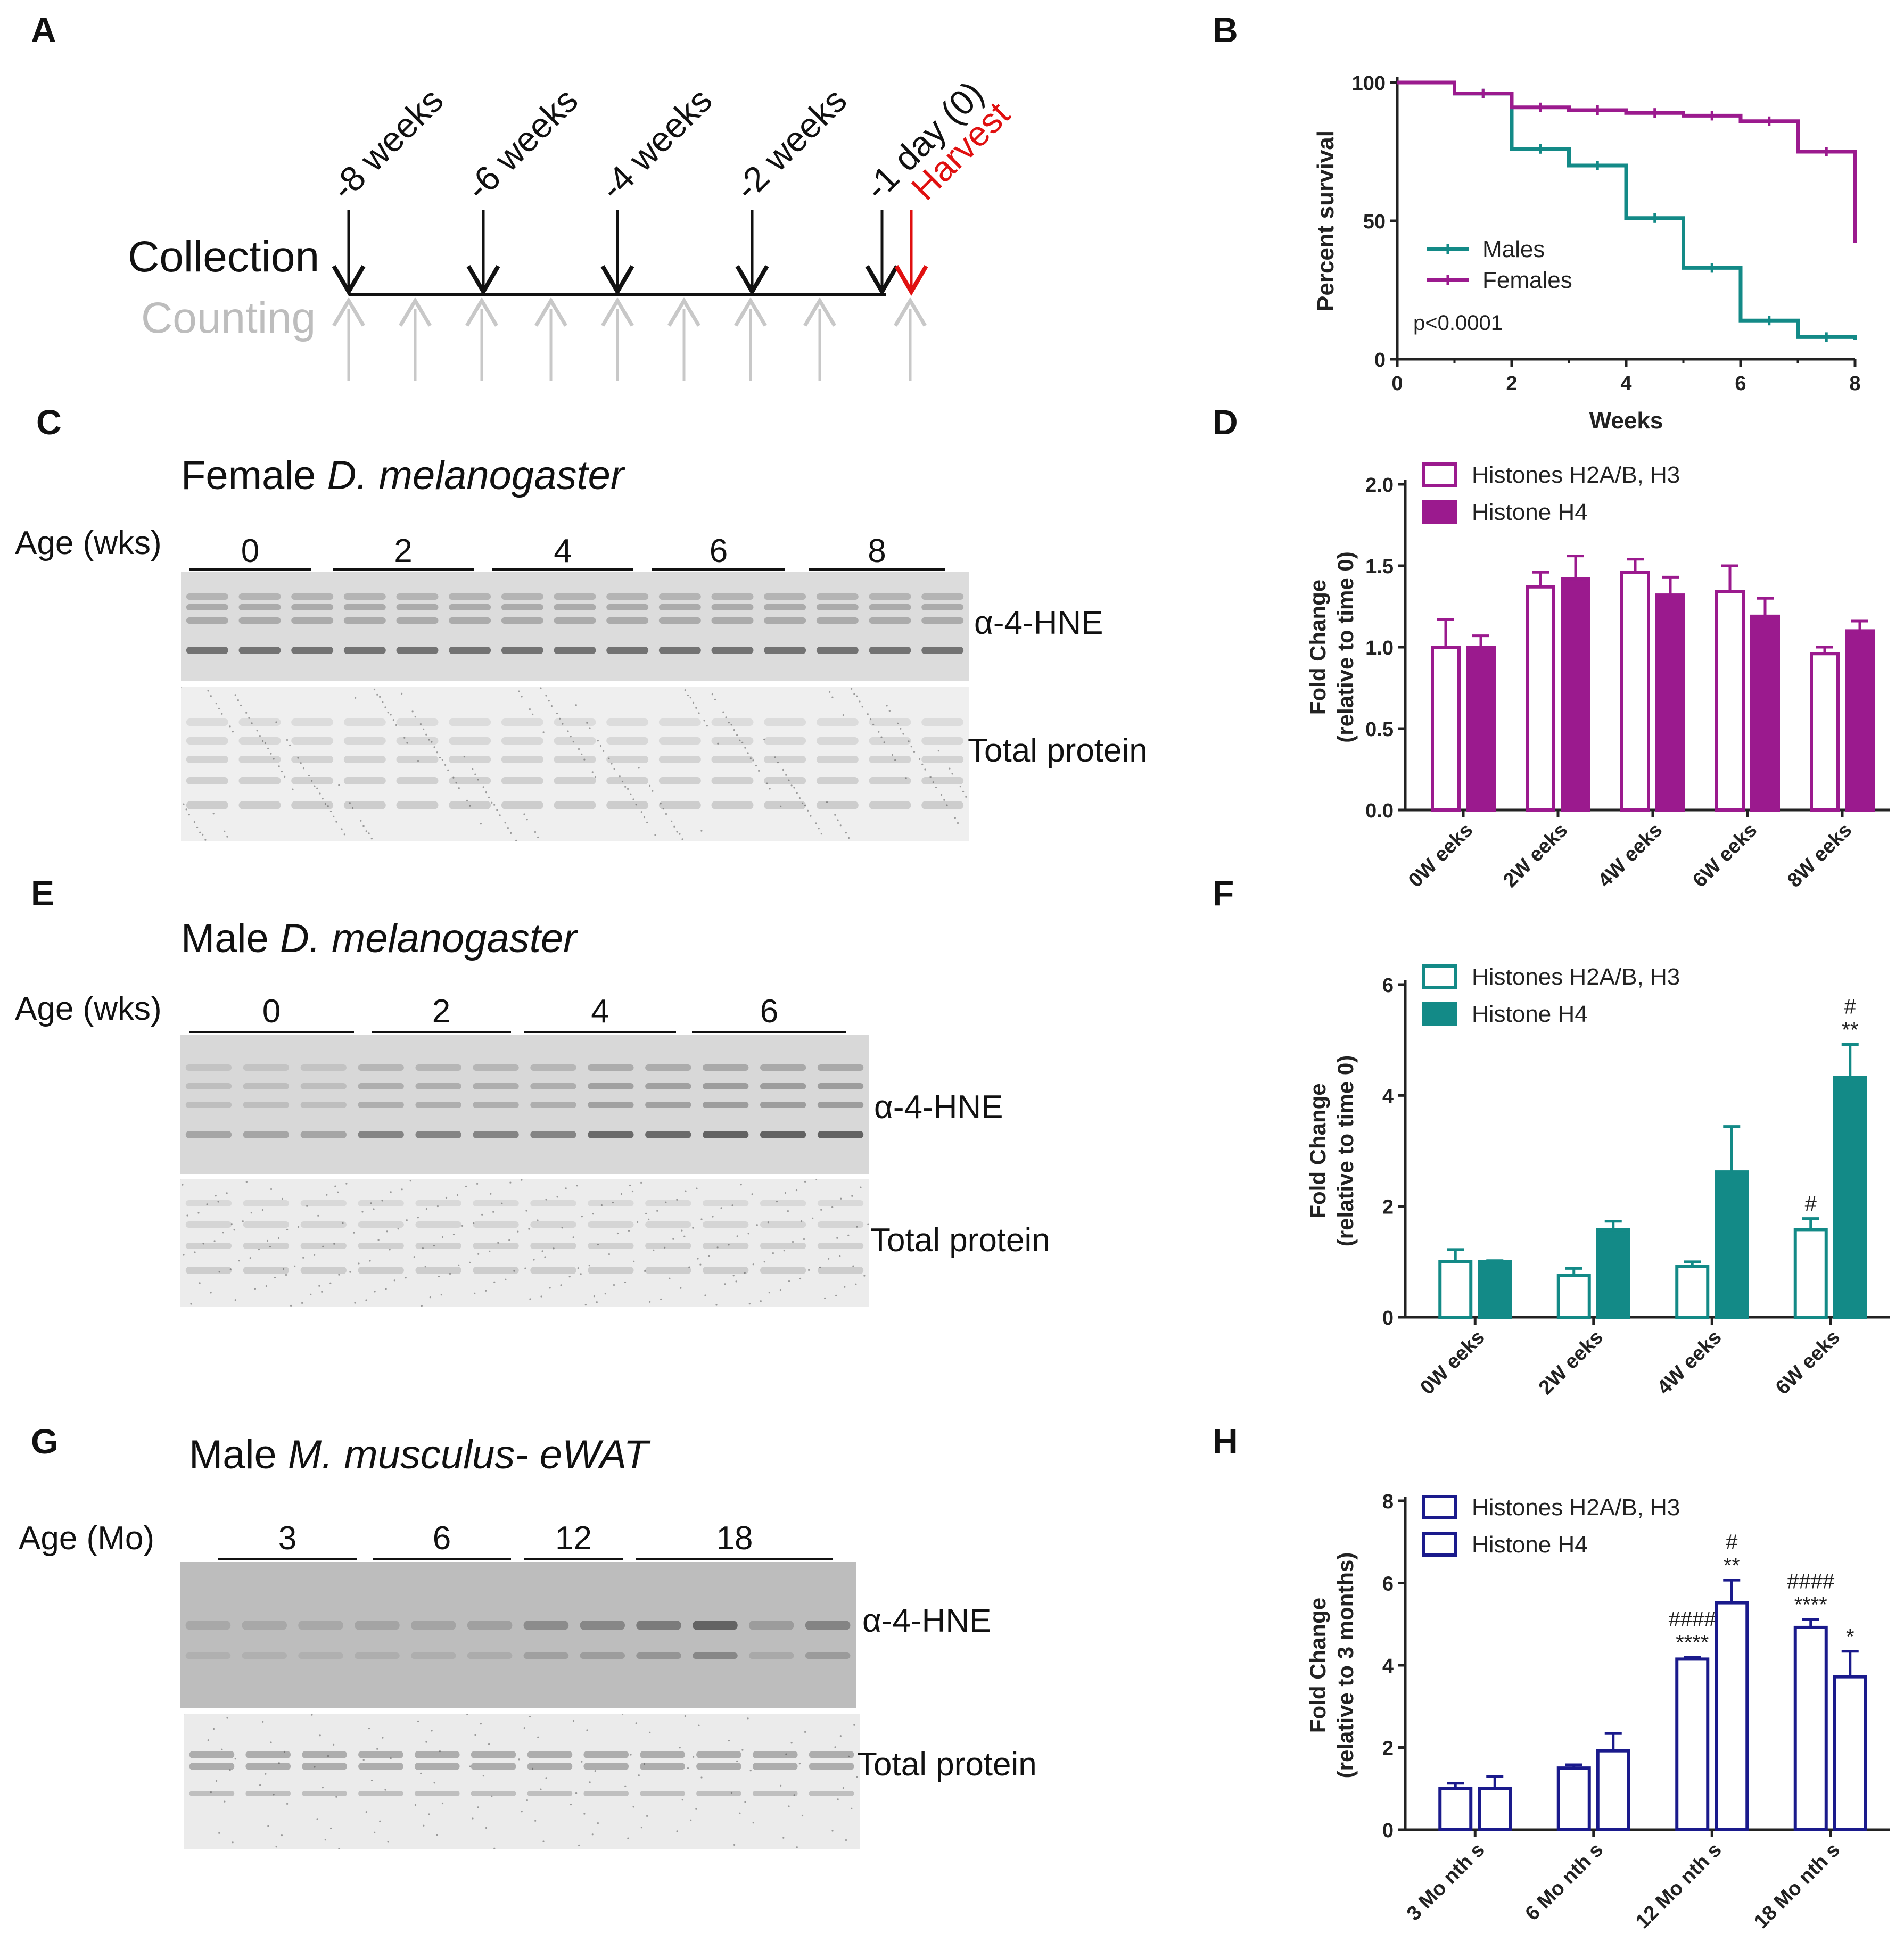  Describe the element at coordinates (1326, 220) in the screenshot. I see `y-axis-label: Percent survival` at that location.